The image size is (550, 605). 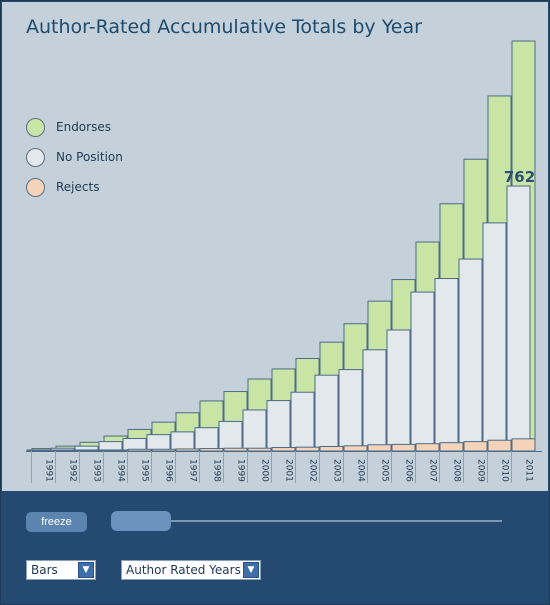 What do you see at coordinates (230, 436) in the screenshot?
I see `bar-no-position-1999` at bounding box center [230, 436].